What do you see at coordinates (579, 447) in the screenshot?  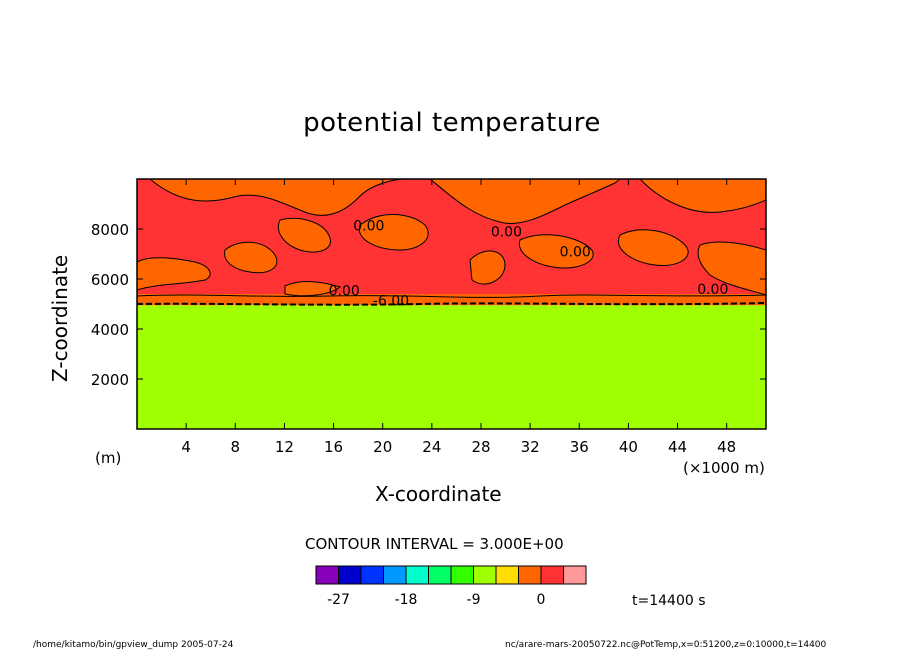 I see `x-tick-label-8: 36` at bounding box center [579, 447].